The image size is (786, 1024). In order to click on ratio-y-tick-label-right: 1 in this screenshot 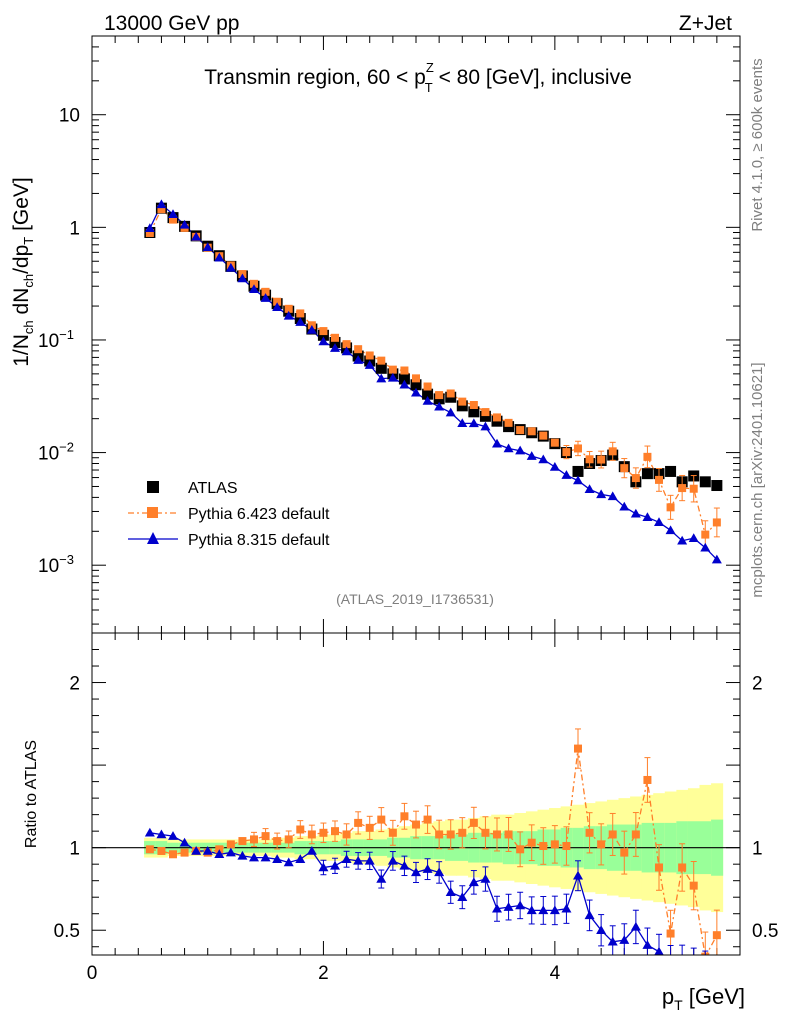, I will do `click(757, 849)`.